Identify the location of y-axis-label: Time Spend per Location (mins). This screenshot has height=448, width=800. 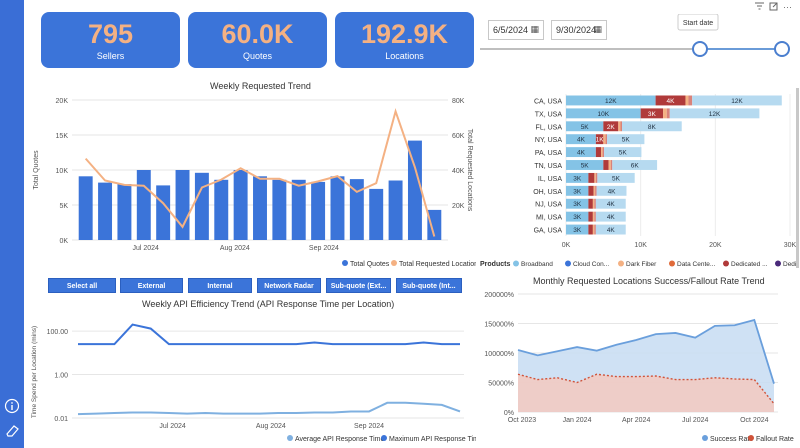
(34, 372).